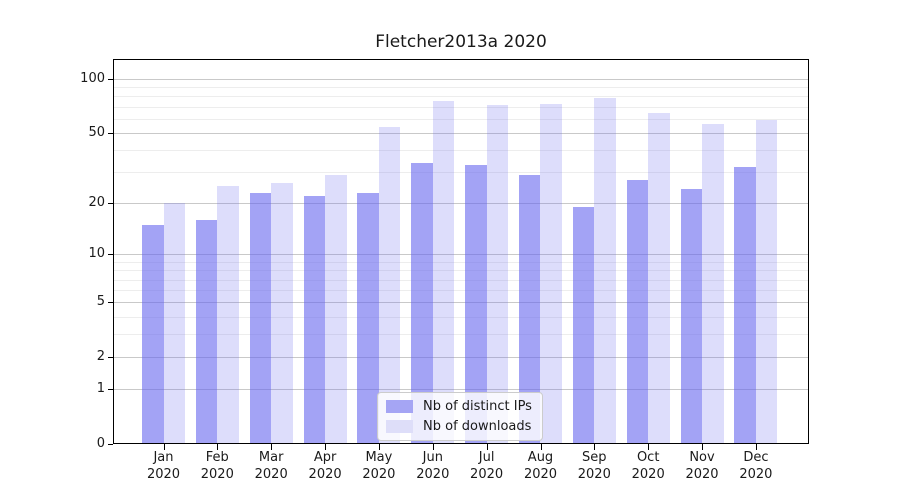 The width and height of the screenshot is (900, 500). What do you see at coordinates (460, 416) in the screenshot?
I see `legend: Nb of distinct IPs Nb of downloads` at bounding box center [460, 416].